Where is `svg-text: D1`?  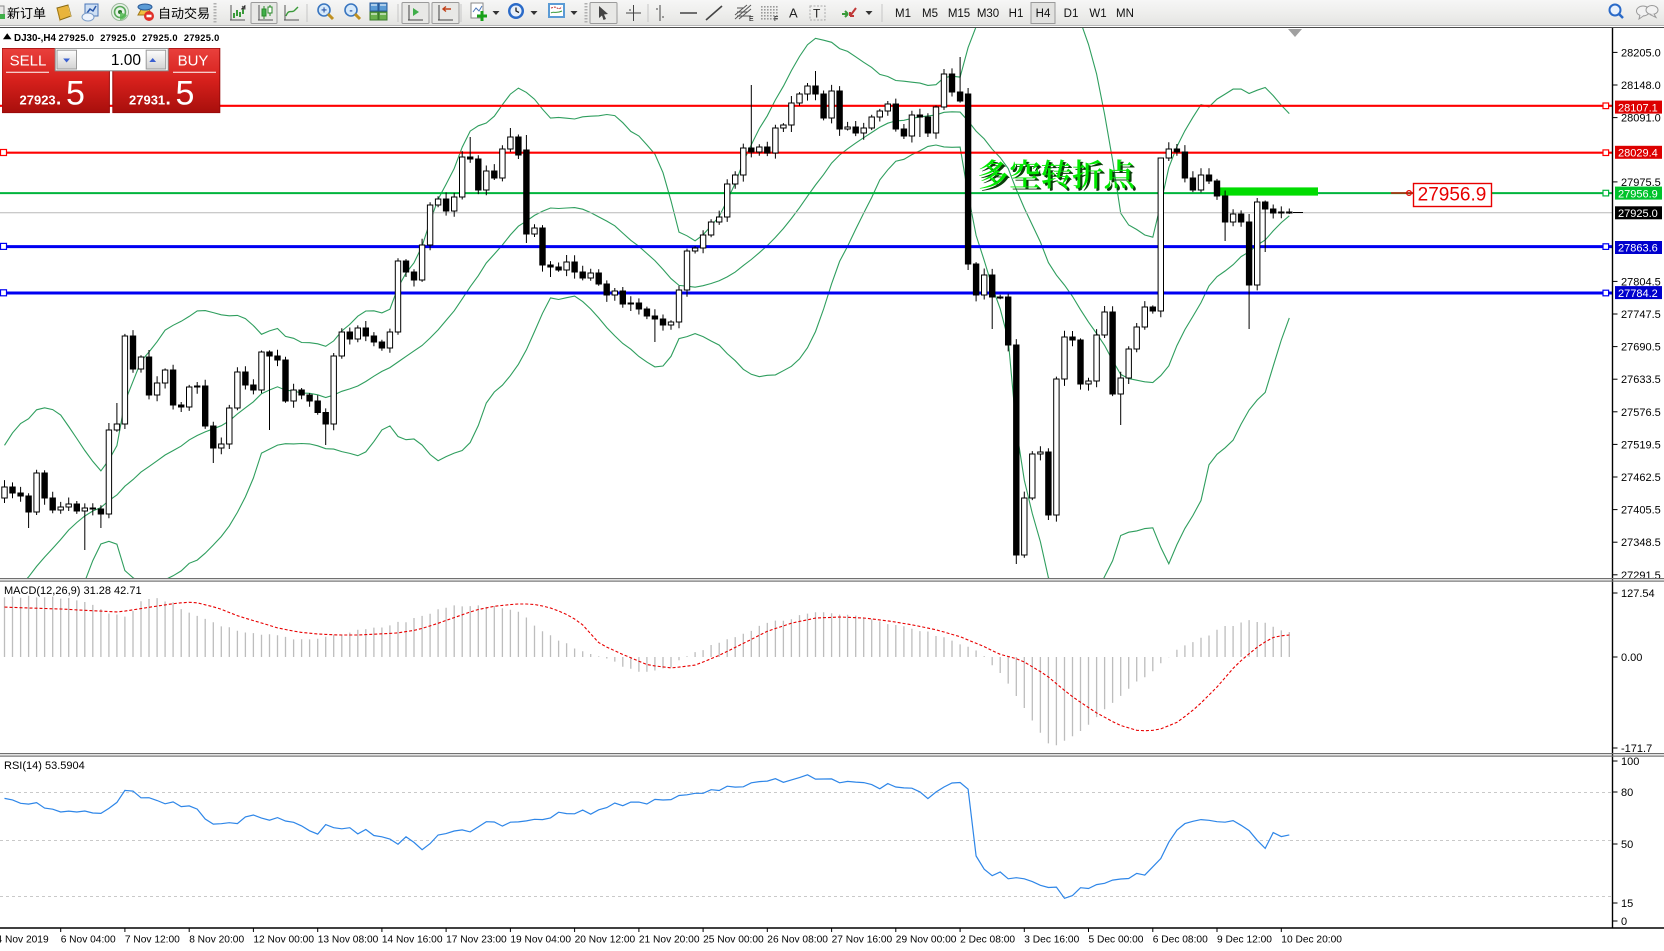
svg-text: D1 is located at coordinates (1071, 14).